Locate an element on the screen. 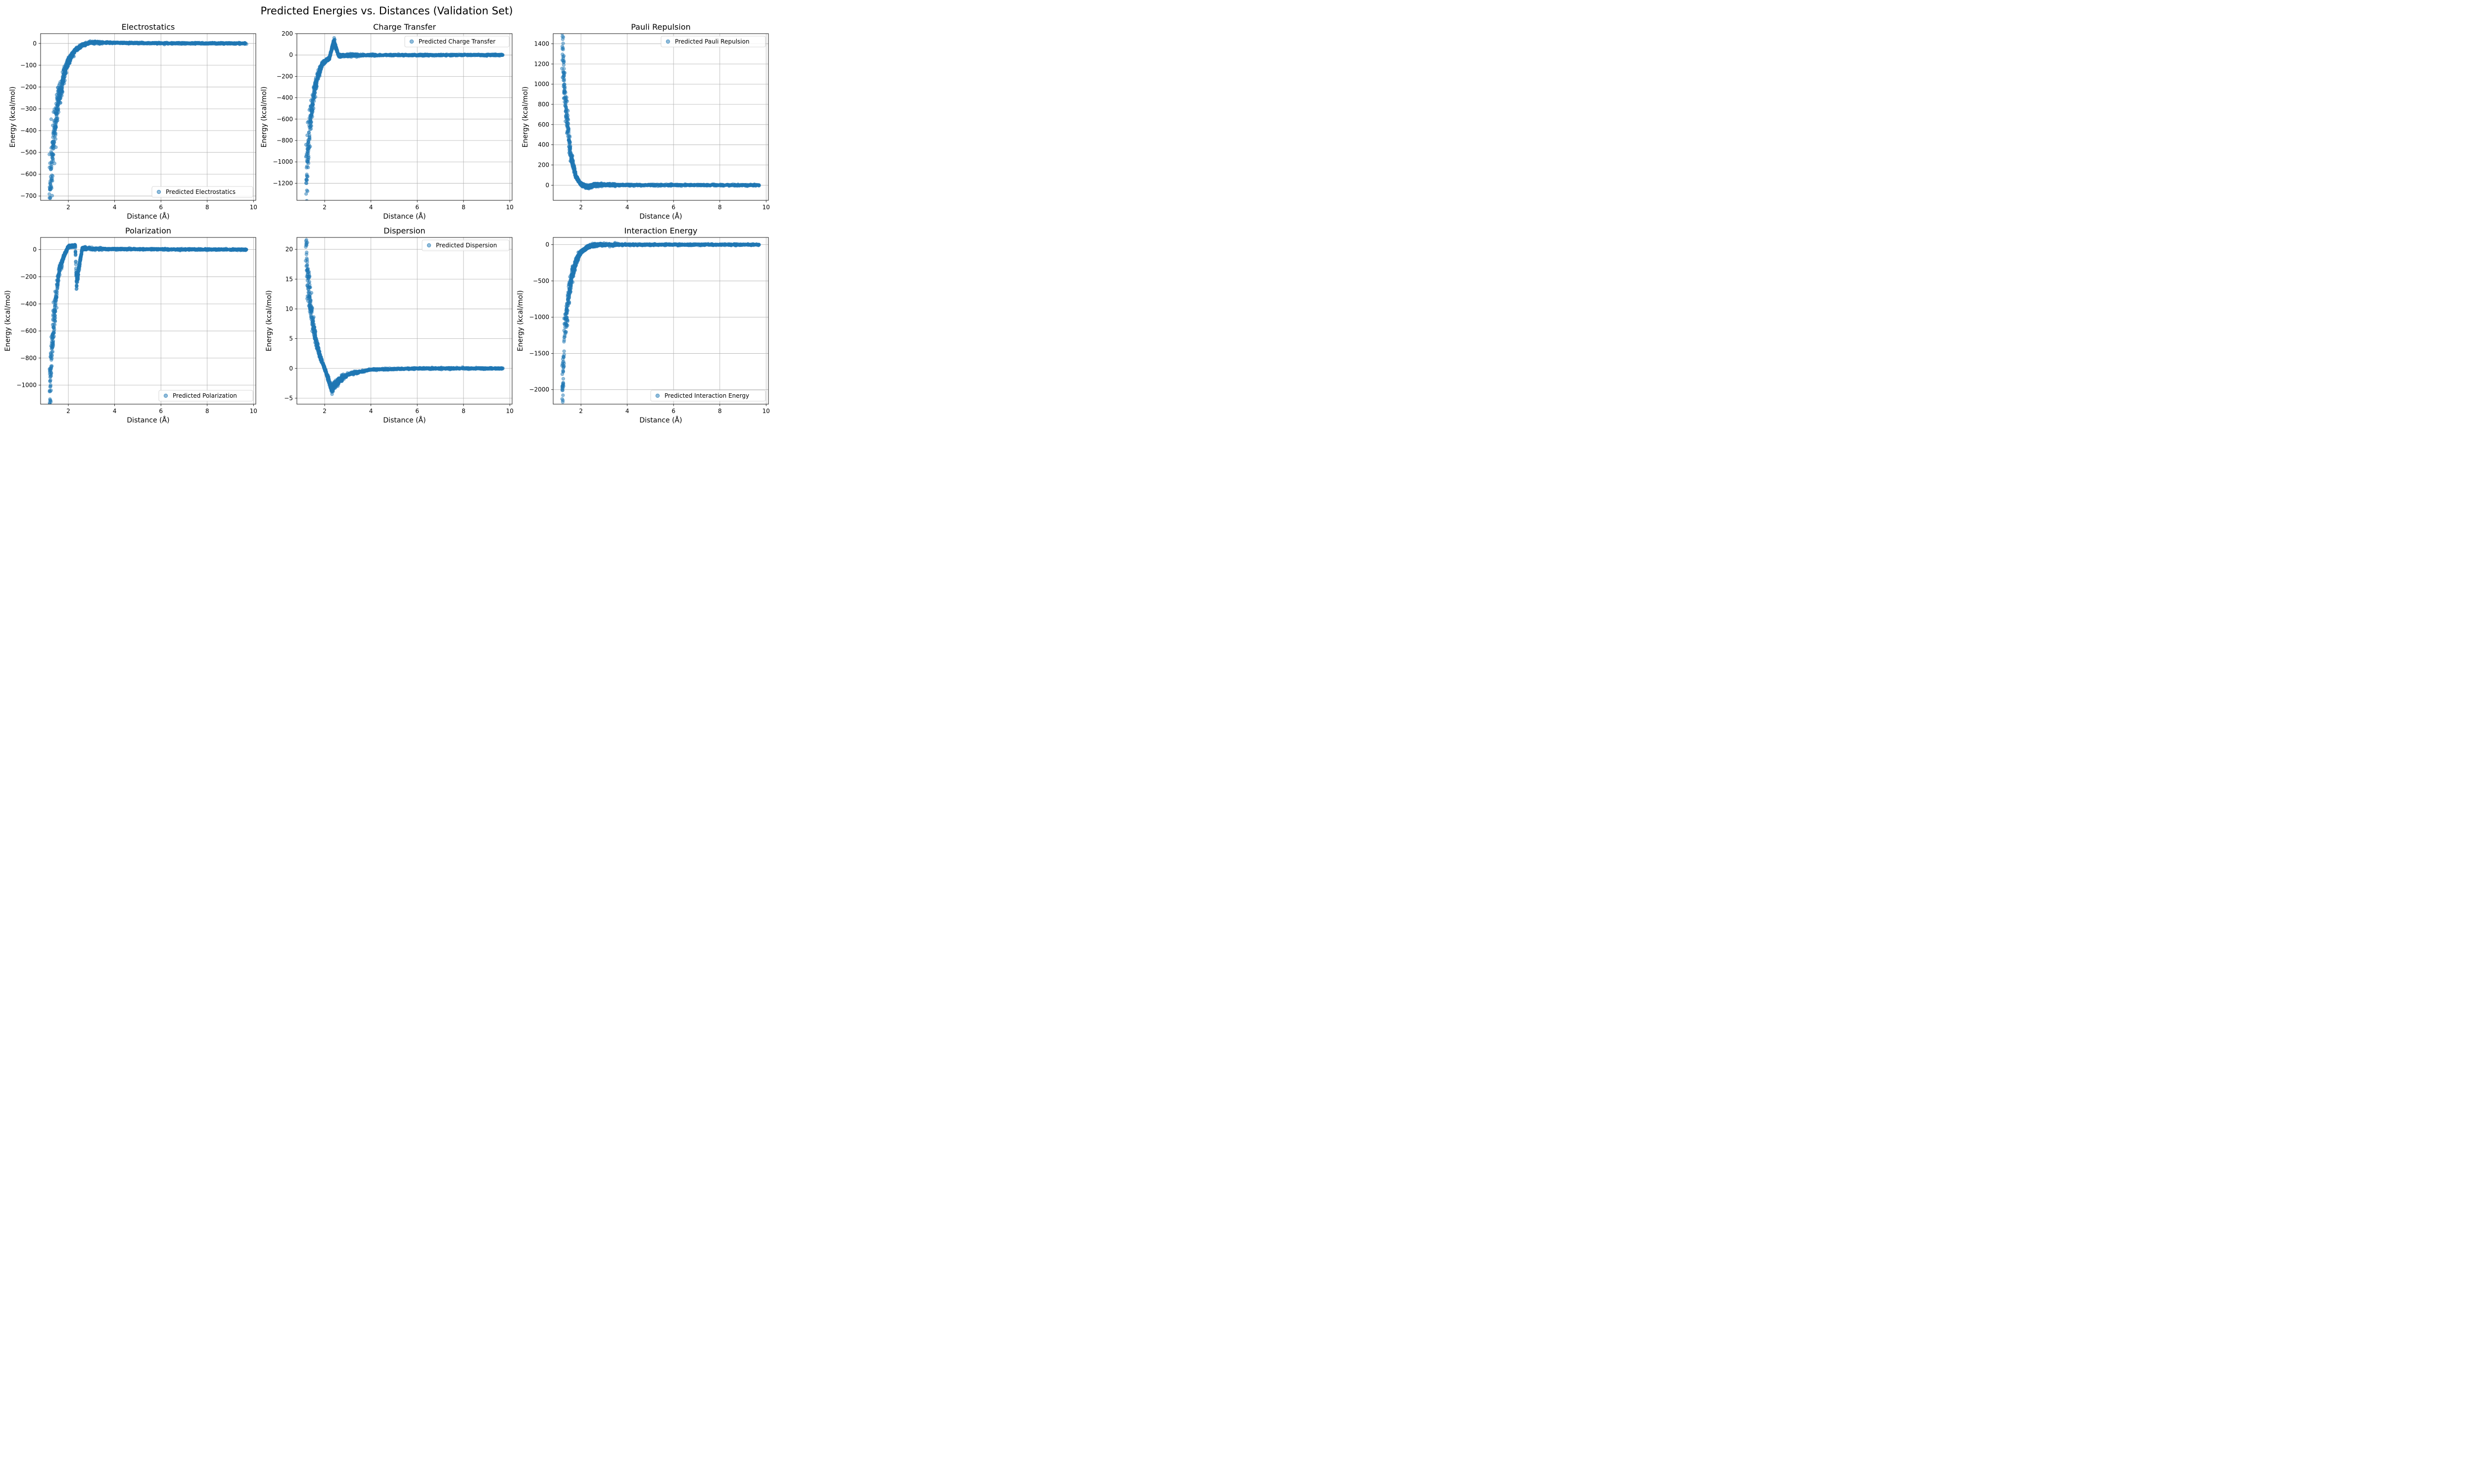  y-tick-label: −100 is located at coordinates (29, 65).